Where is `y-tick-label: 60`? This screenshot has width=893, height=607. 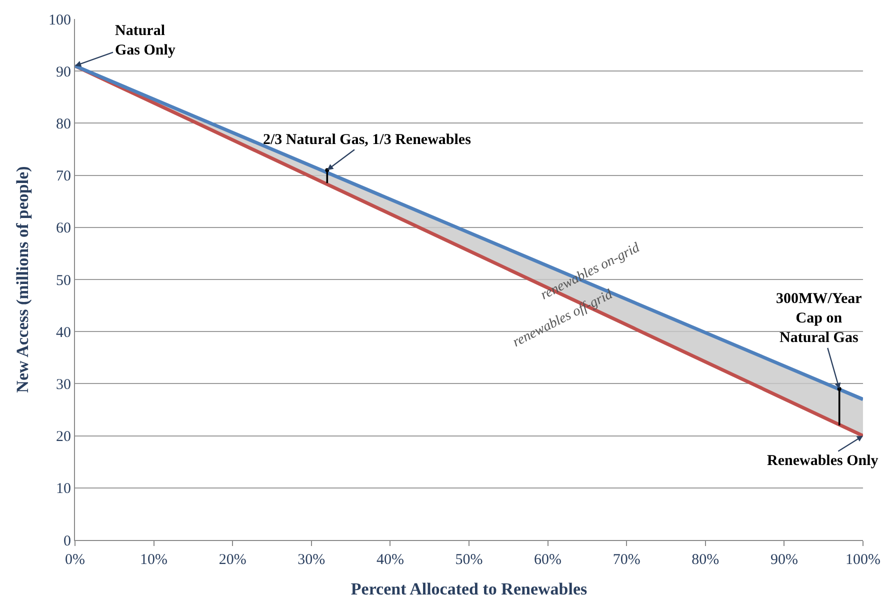
y-tick-label: 60 is located at coordinates (63, 228).